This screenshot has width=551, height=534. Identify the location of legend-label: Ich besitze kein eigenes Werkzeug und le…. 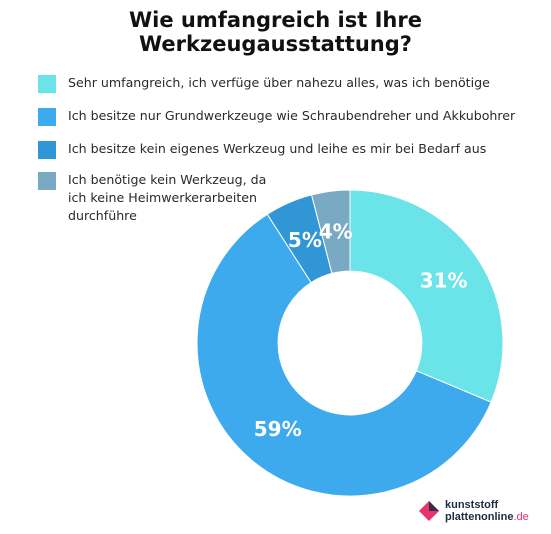
(277, 148).